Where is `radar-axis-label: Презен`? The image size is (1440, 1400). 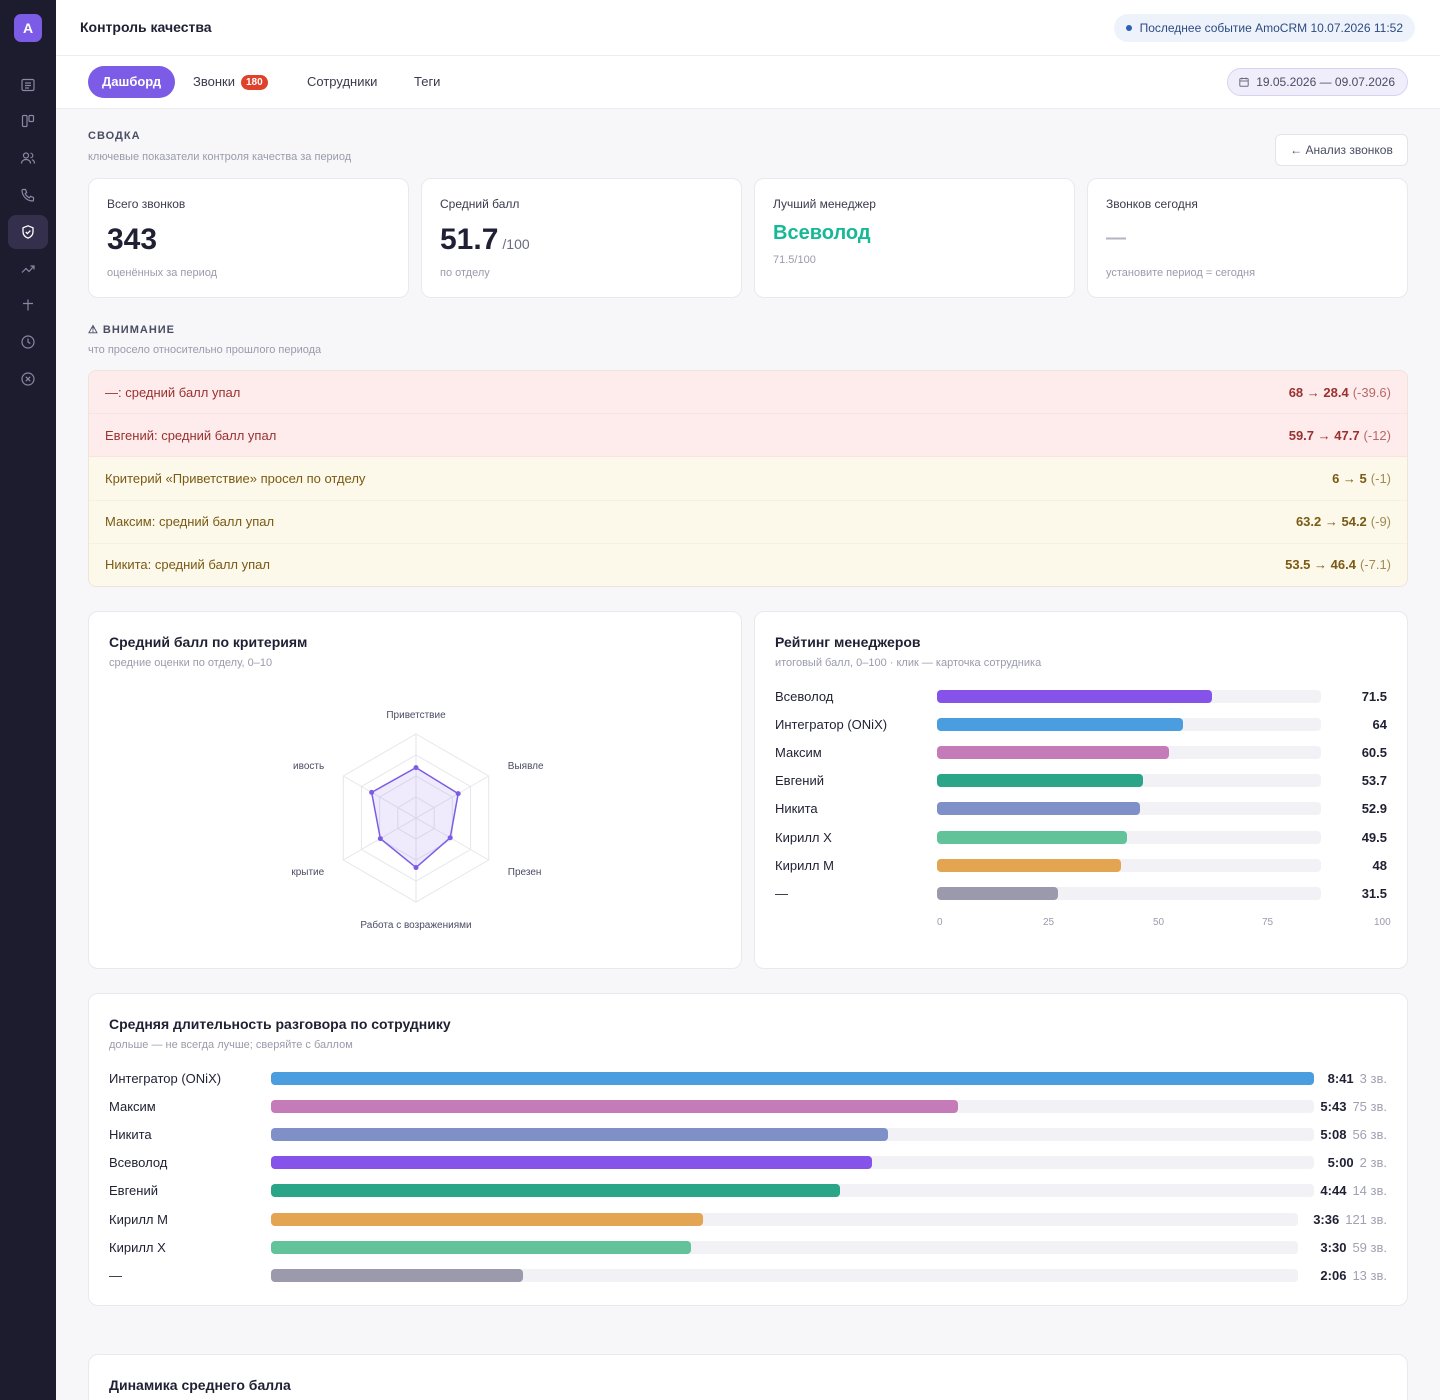
radar-axis-label: Презен is located at coordinates (525, 872).